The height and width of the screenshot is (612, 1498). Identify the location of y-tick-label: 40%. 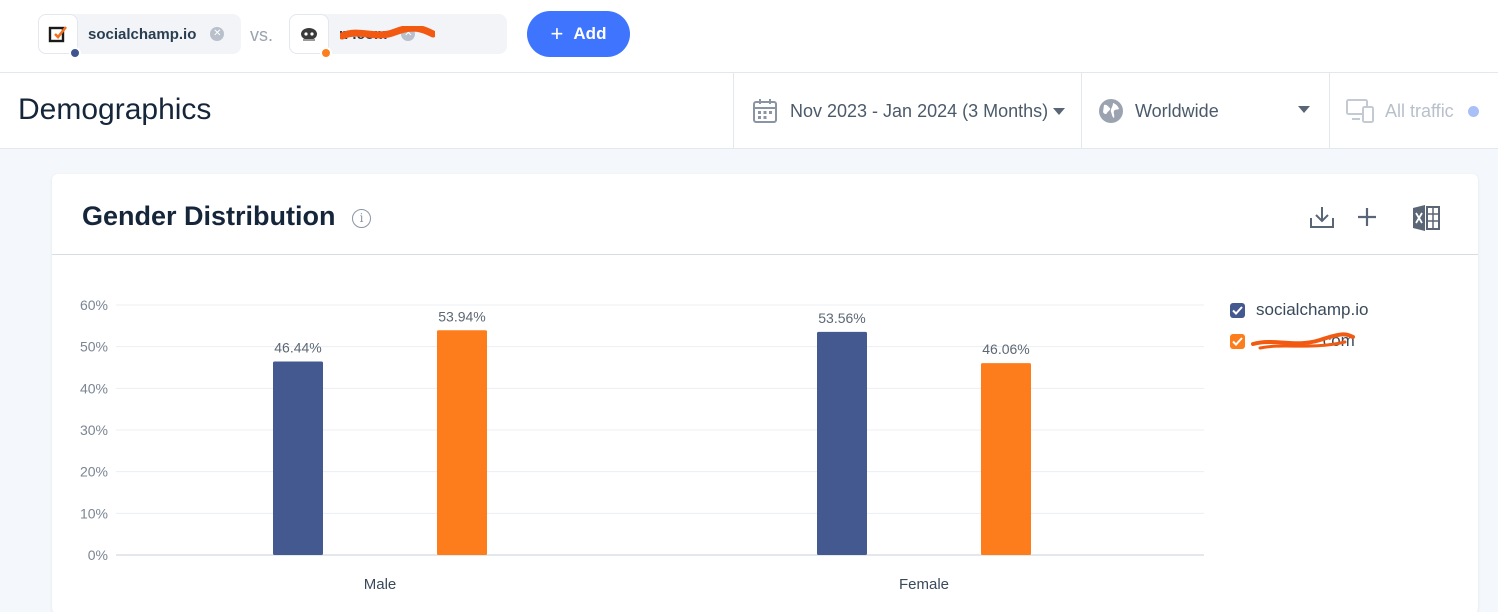
(94, 388).